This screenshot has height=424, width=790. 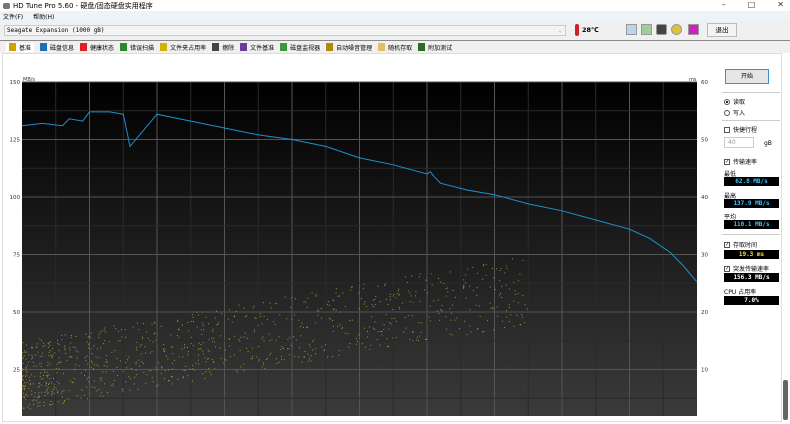 What do you see at coordinates (646, 29) in the screenshot?
I see `copy-green-icon` at bounding box center [646, 29].